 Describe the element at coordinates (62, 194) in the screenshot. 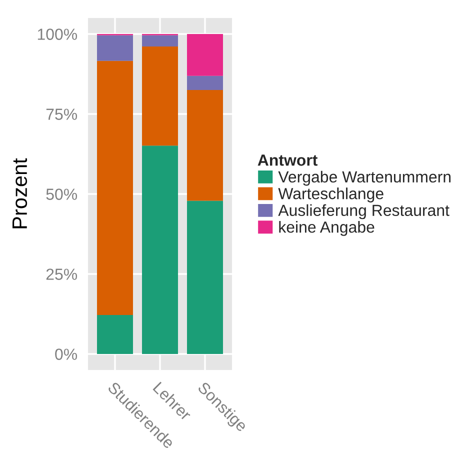

I see `y-tick-label: 50%` at that location.